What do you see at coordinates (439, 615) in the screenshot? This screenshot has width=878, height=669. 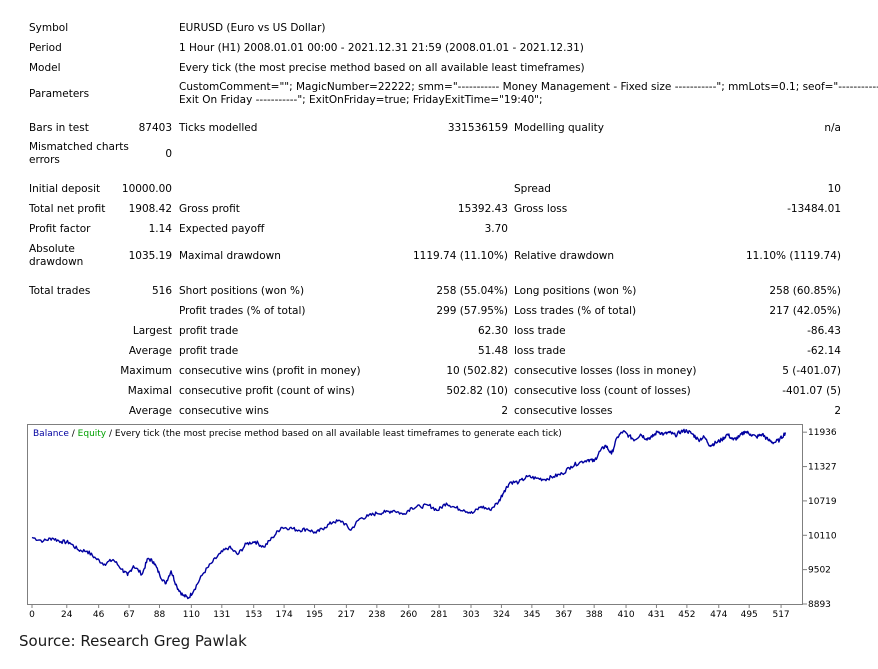 I see `x-tick-label: 281` at bounding box center [439, 615].